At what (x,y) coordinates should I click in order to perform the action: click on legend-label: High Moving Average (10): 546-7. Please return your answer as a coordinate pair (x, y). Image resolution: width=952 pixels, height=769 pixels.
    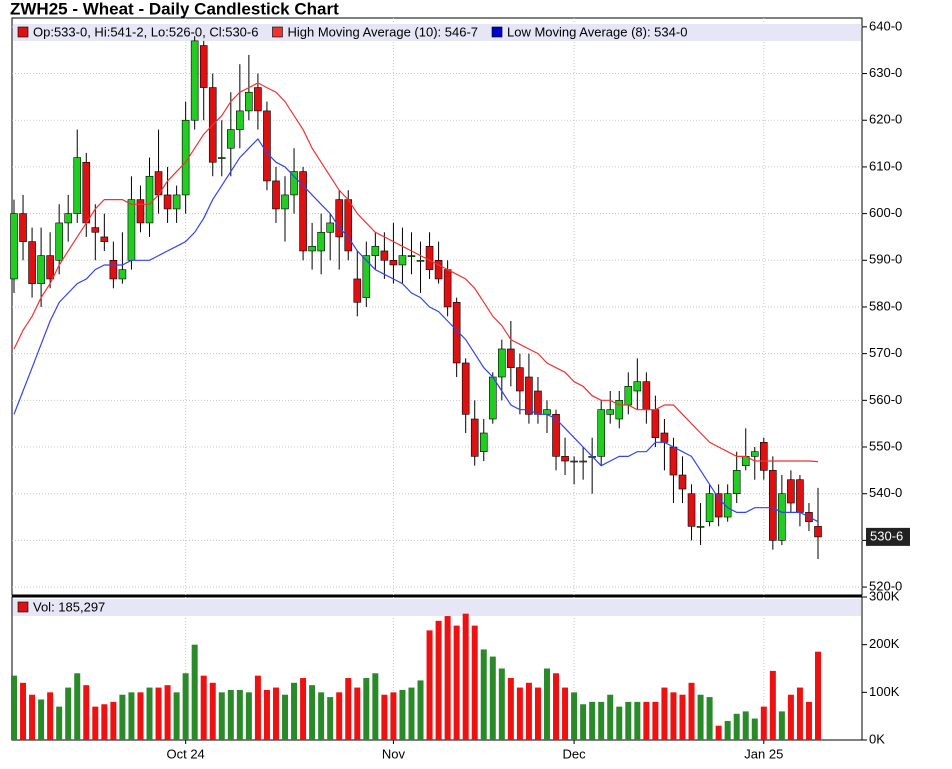
    Looking at the image, I should click on (382, 31).